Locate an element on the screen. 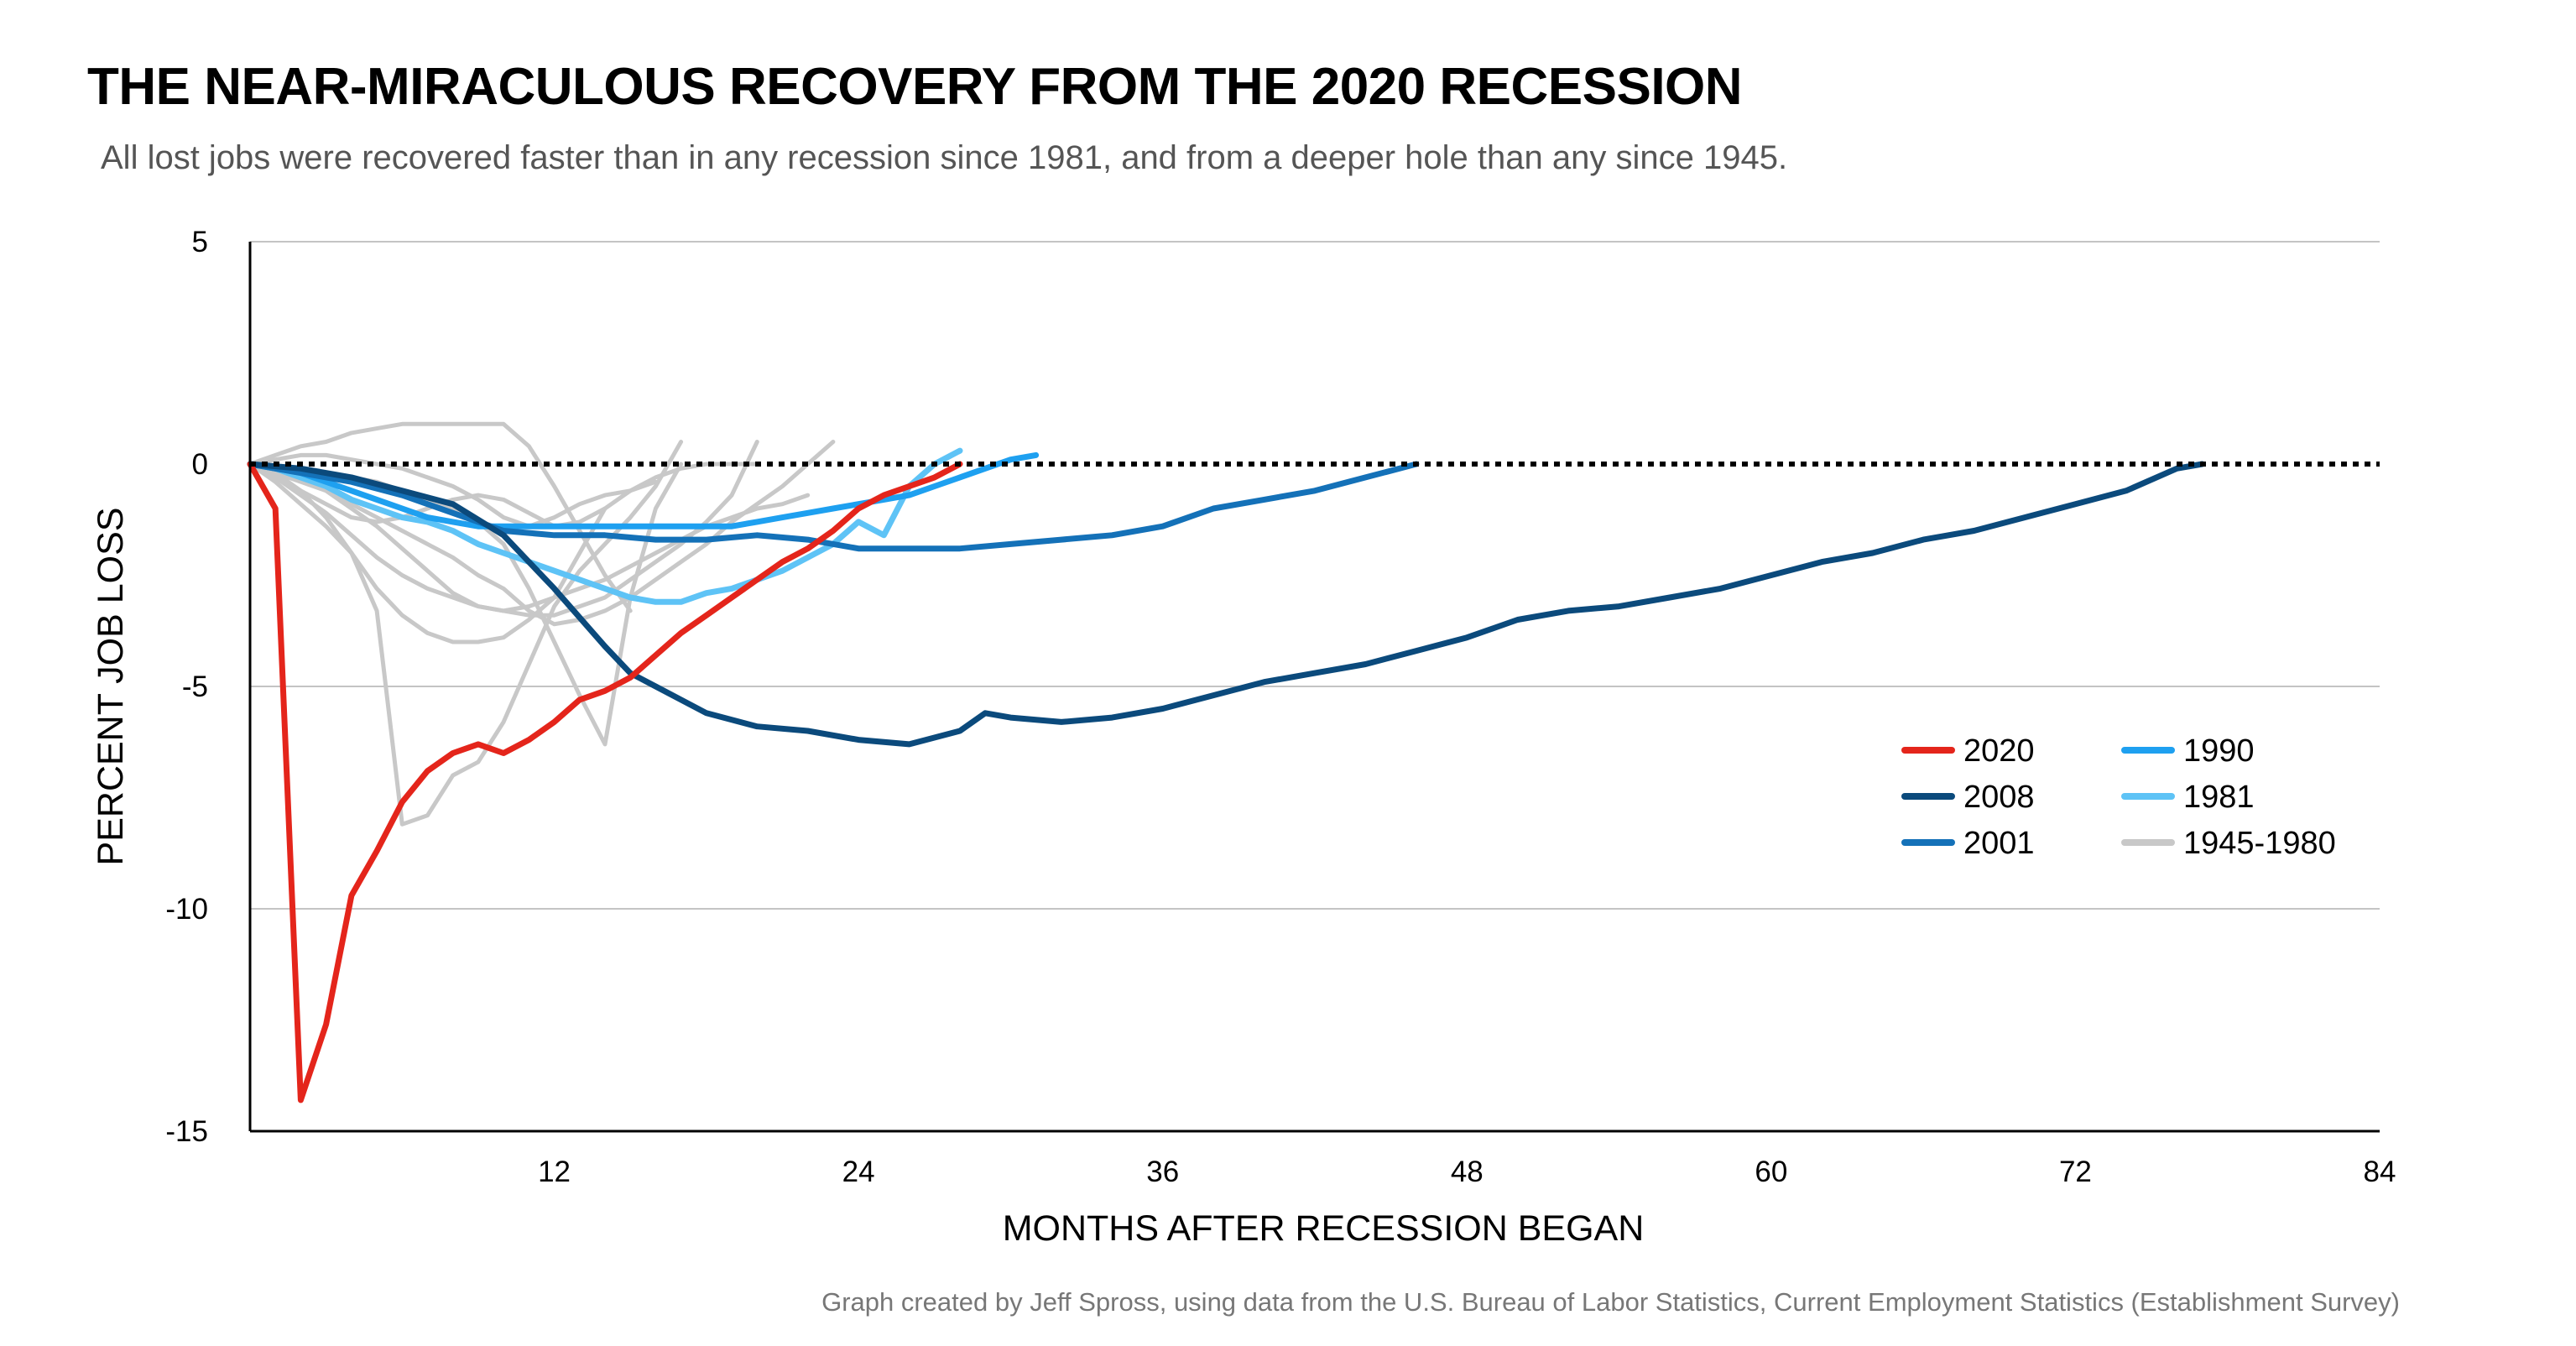 This screenshot has width=2576, height=1346. x-tick-label: 60 is located at coordinates (1771, 1172).